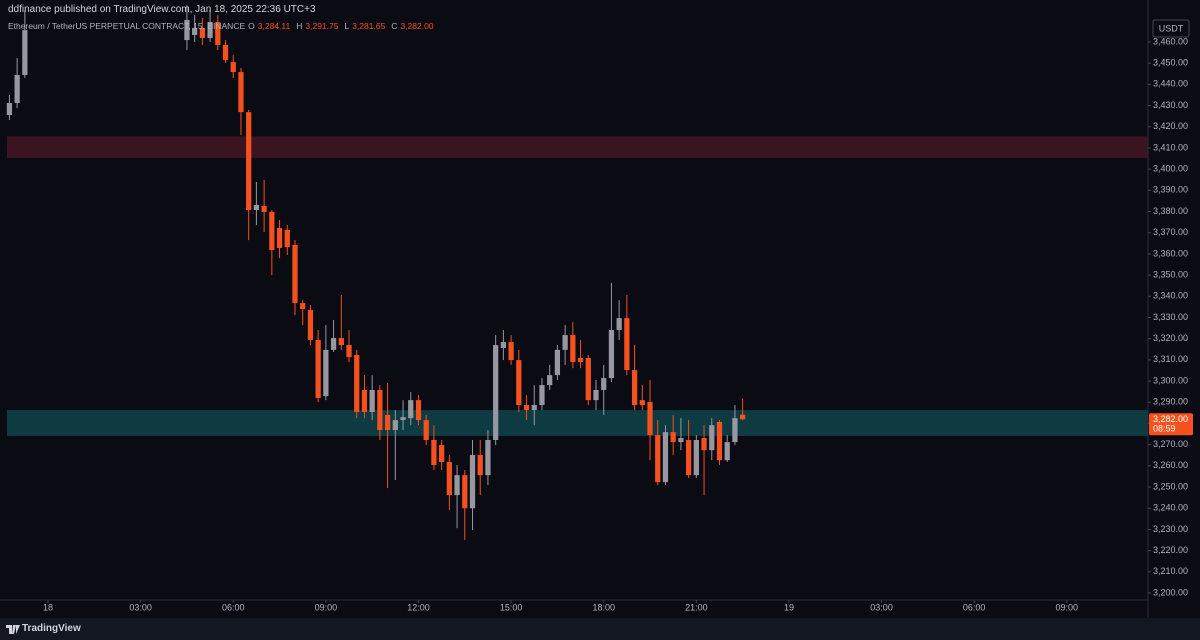 The height and width of the screenshot is (640, 1200). What do you see at coordinates (1170, 105) in the screenshot?
I see `y-tick-label: 3,430.00` at bounding box center [1170, 105].